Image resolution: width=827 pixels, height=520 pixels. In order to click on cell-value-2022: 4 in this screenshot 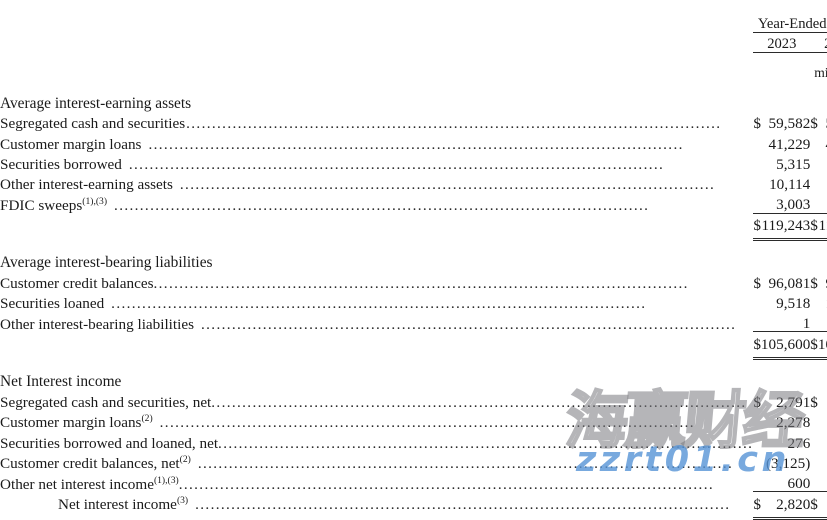, I will do `click(822, 322)`.